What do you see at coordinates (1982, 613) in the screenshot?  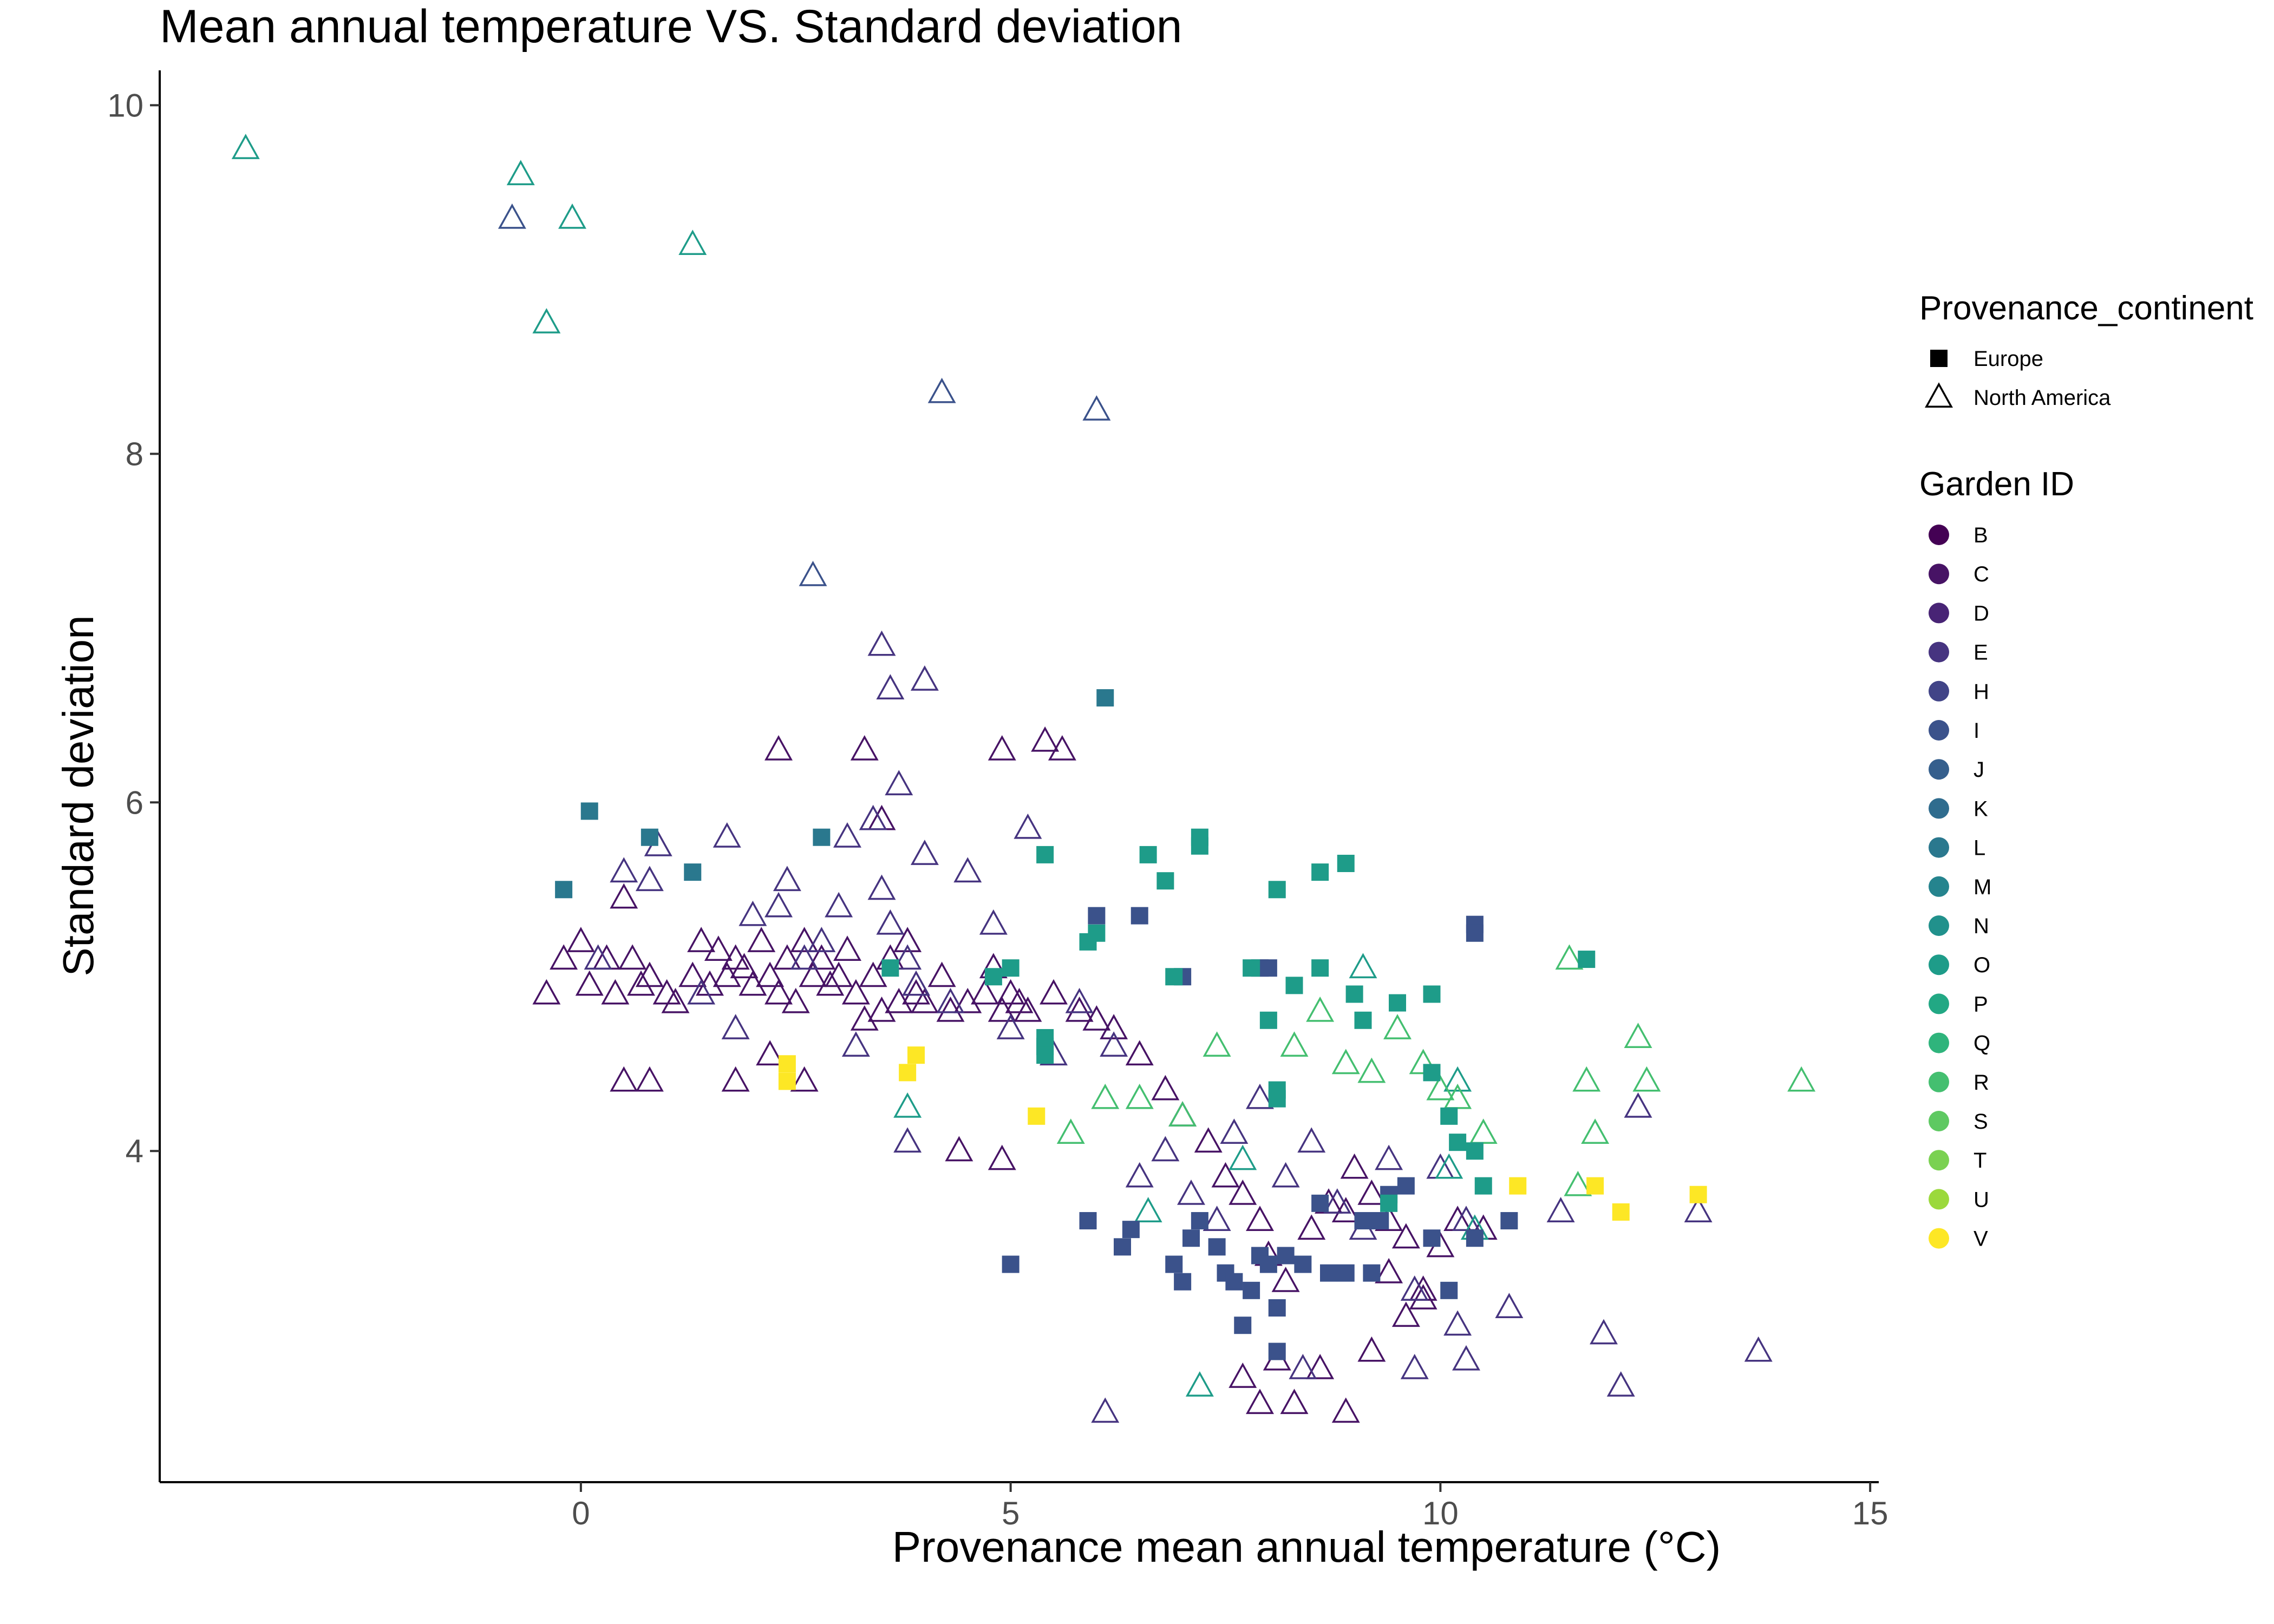 I see `legend-label-garden: D` at bounding box center [1982, 613].